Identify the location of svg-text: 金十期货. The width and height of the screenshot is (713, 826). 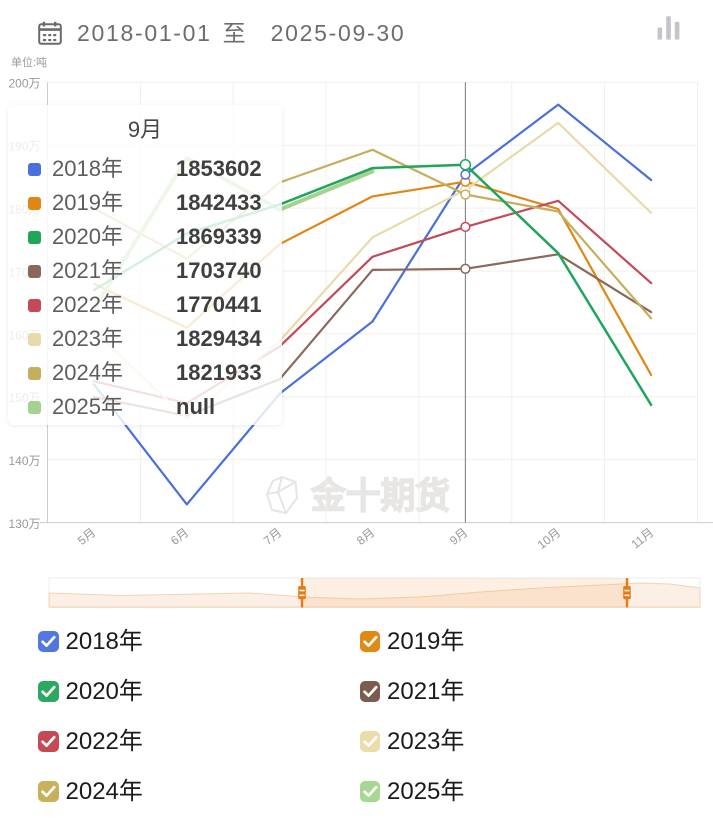
(380, 495).